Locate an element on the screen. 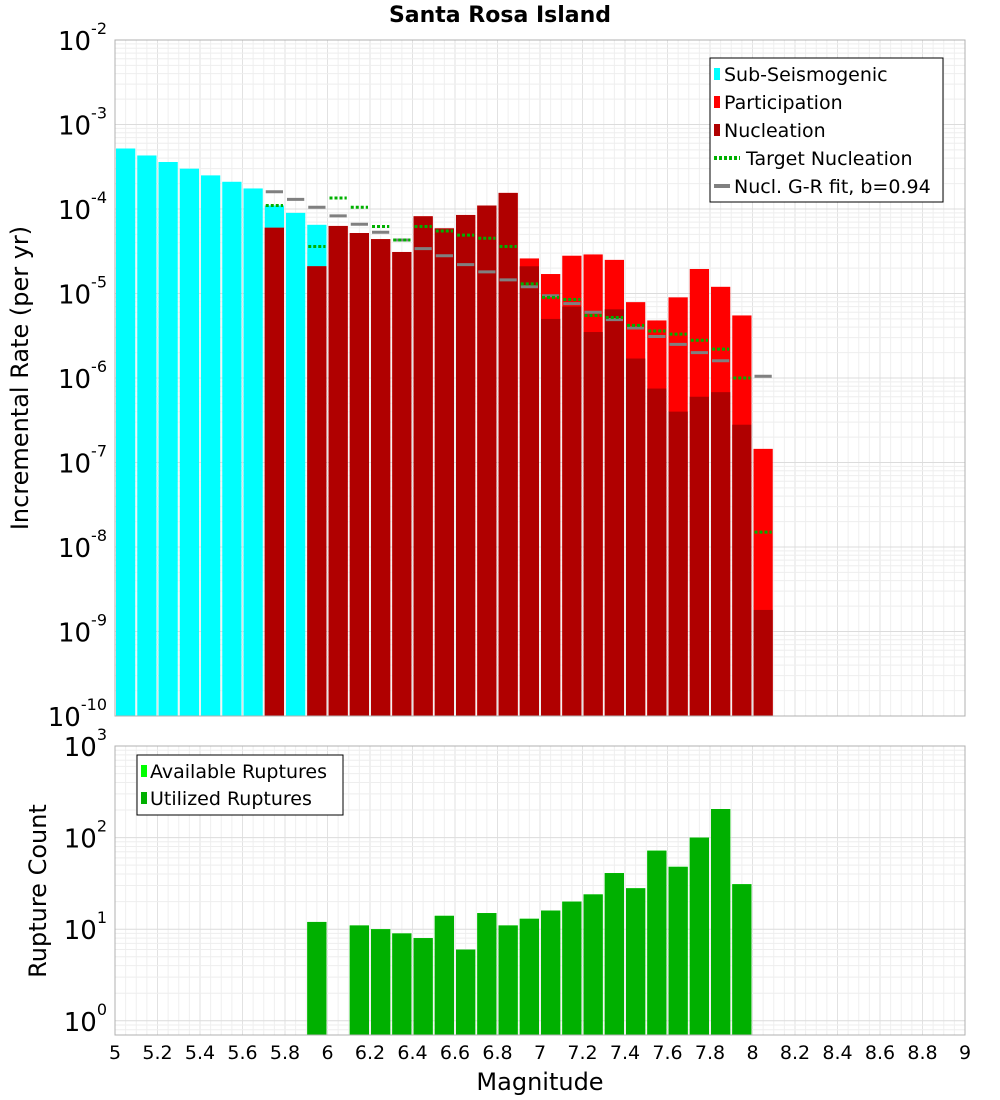 The height and width of the screenshot is (1100, 1000). count-y-tick-label: 10² is located at coordinates (85, 836).